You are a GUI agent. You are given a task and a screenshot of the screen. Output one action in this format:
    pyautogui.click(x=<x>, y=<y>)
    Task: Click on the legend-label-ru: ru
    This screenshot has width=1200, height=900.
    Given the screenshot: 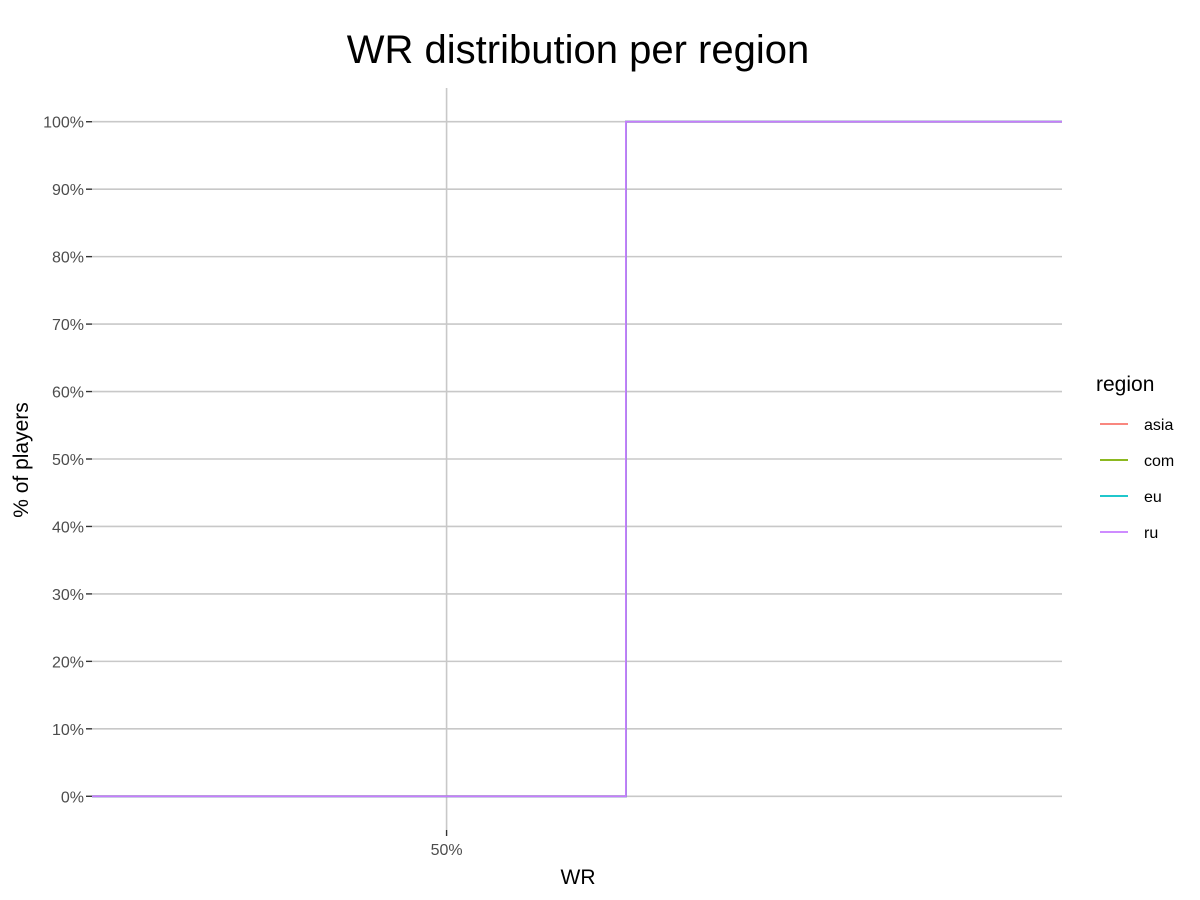 What is the action you would take?
    pyautogui.click(x=1151, y=533)
    